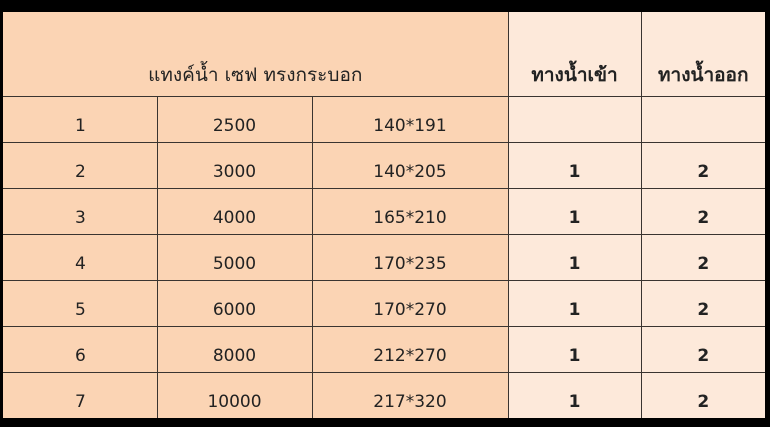 The width and height of the screenshot is (770, 427). Describe the element at coordinates (234, 119) in the screenshot. I see `cell-capacity: 2500` at that location.